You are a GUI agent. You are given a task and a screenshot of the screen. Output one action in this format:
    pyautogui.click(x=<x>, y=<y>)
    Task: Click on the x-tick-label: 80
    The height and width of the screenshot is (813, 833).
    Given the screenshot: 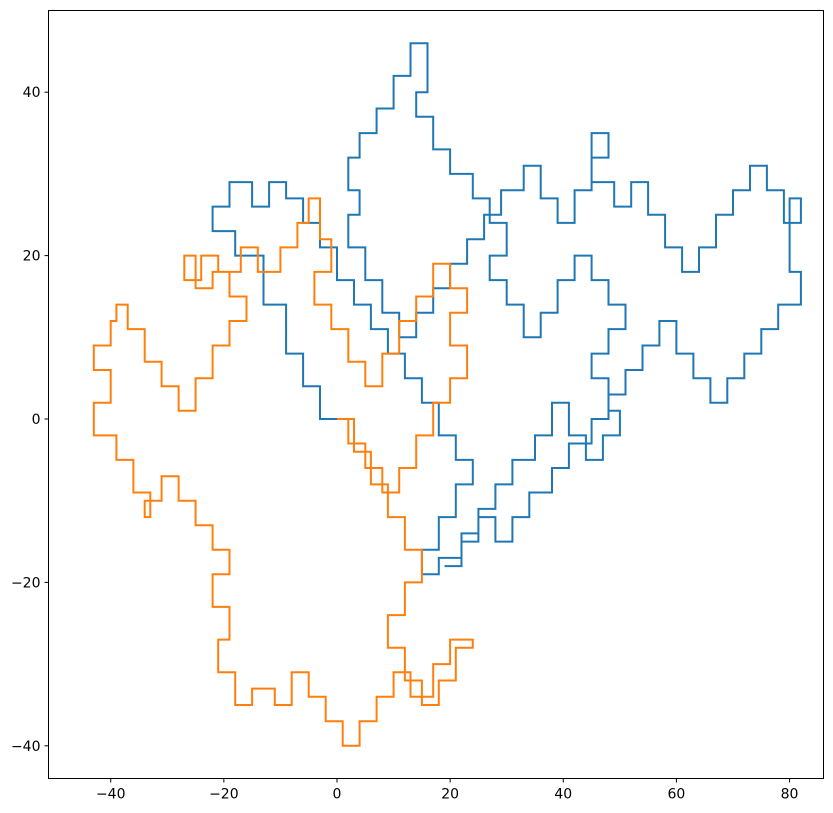 What is the action you would take?
    pyautogui.click(x=790, y=795)
    